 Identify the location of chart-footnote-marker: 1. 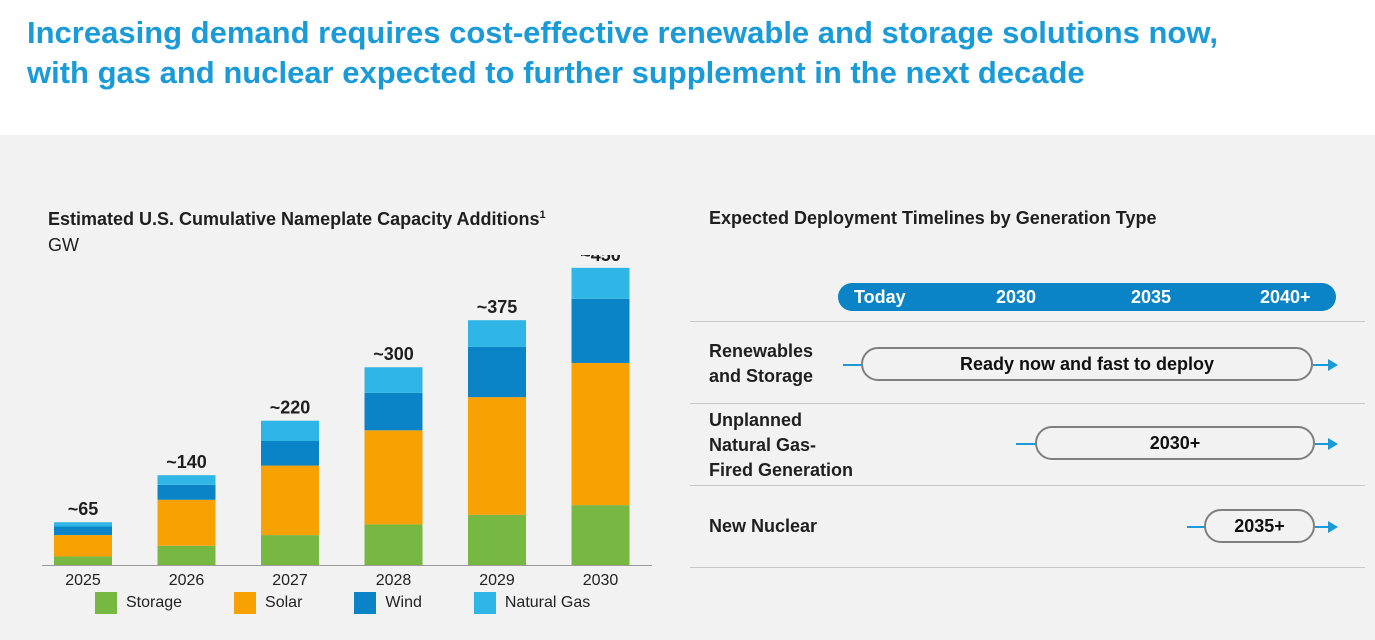
(542, 215).